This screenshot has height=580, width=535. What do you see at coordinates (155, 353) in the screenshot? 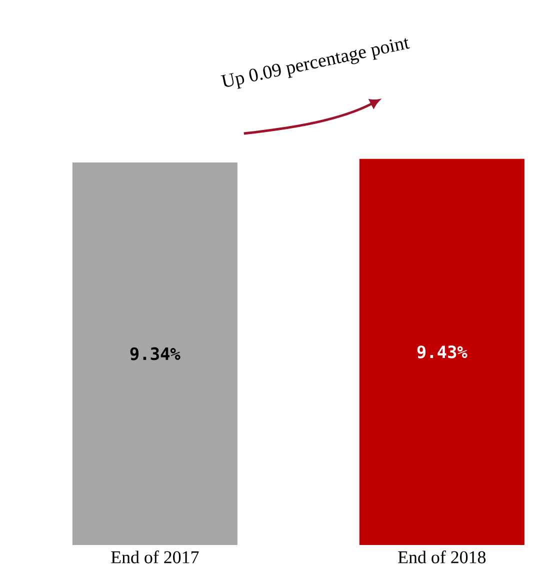
I see `data-label: 9.34%` at bounding box center [155, 353].